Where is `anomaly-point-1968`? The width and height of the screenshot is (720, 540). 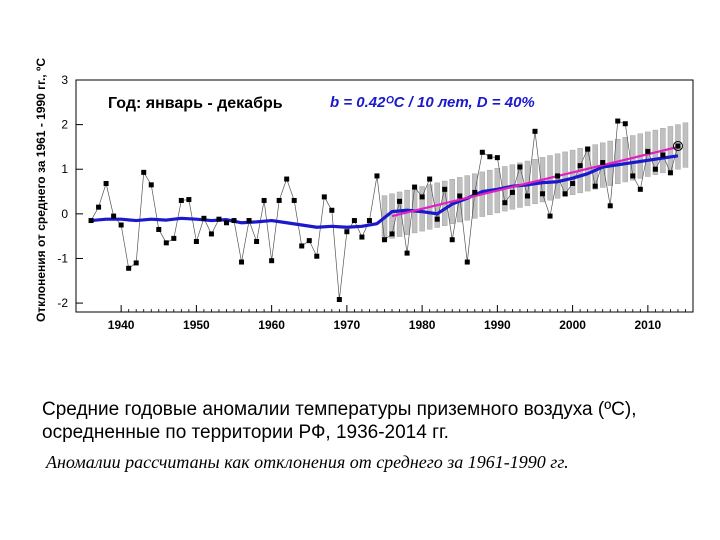
anomaly-point-1968 is located at coordinates (332, 210).